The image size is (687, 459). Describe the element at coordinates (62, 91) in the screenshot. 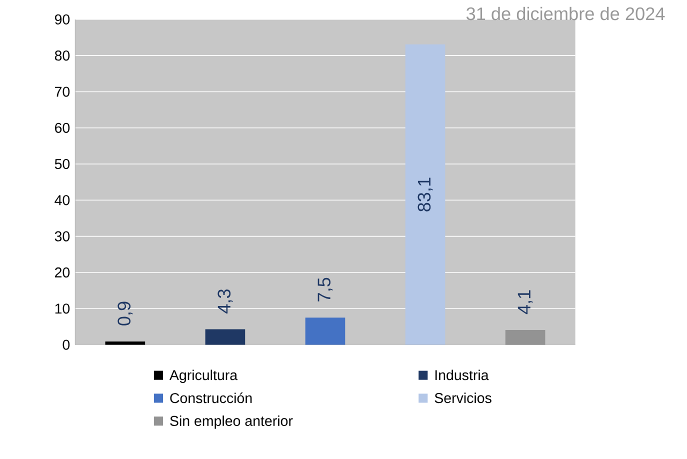

I see `y-tick-label: 70` at that location.